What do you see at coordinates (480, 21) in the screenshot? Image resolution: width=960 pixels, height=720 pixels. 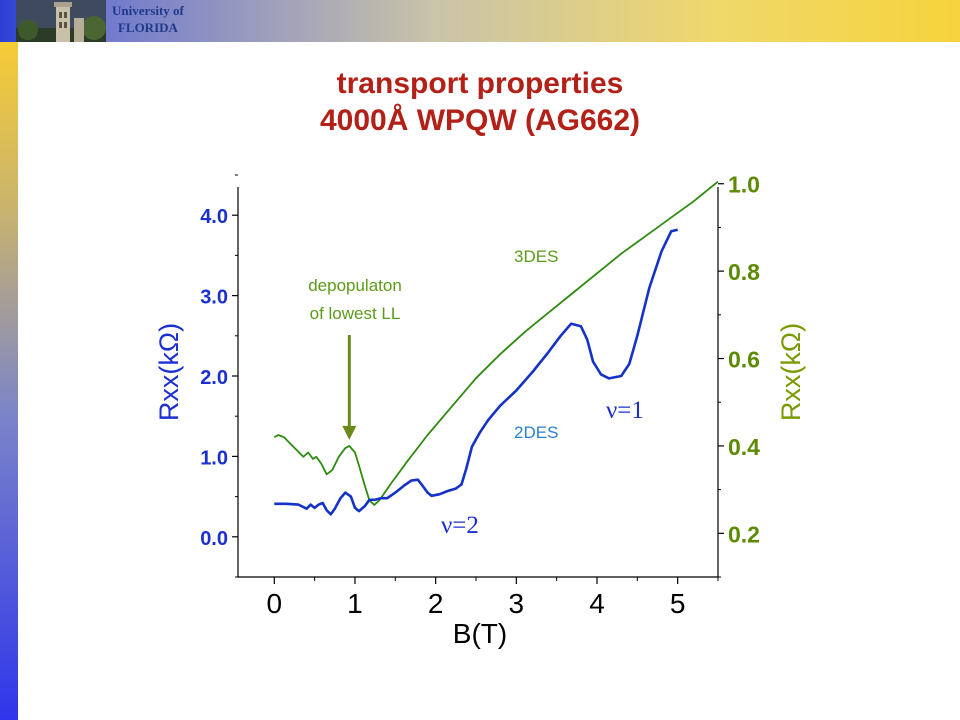 I see `header-gradient-bar` at bounding box center [480, 21].